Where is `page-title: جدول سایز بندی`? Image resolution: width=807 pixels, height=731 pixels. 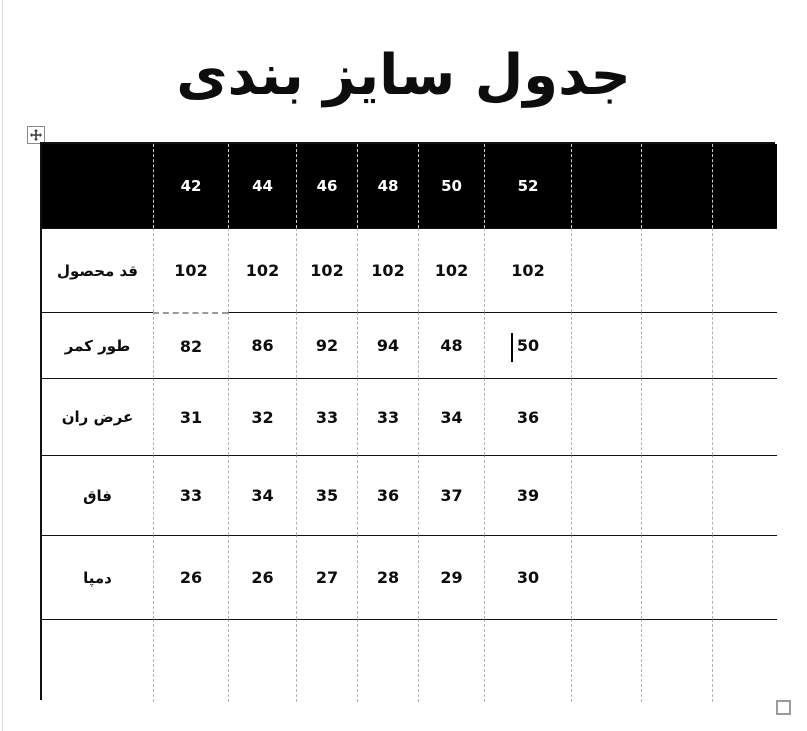 page-title: جدول سایز بندی is located at coordinates (403, 75).